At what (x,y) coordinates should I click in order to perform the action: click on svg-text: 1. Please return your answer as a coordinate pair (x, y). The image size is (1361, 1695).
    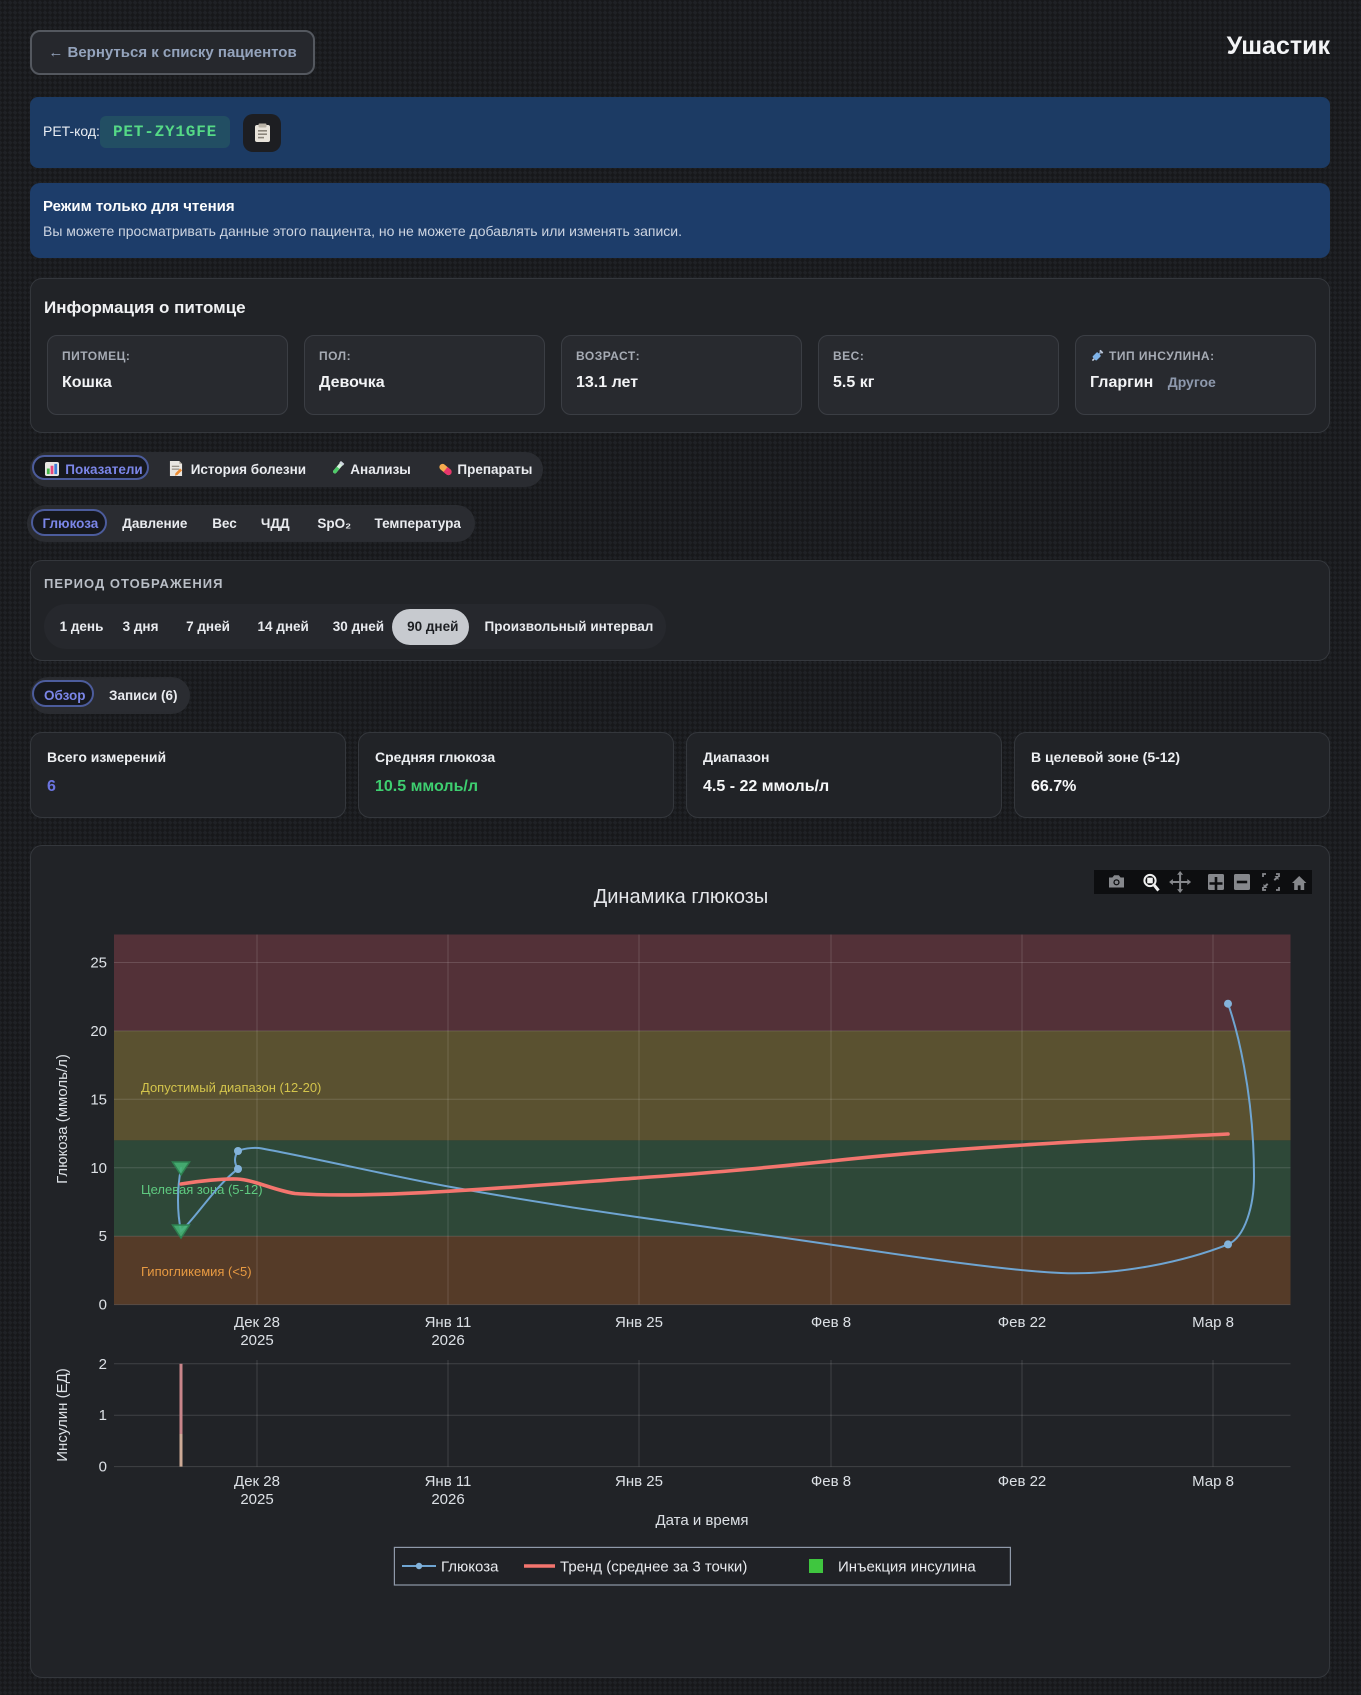
    Looking at the image, I should click on (103, 1415).